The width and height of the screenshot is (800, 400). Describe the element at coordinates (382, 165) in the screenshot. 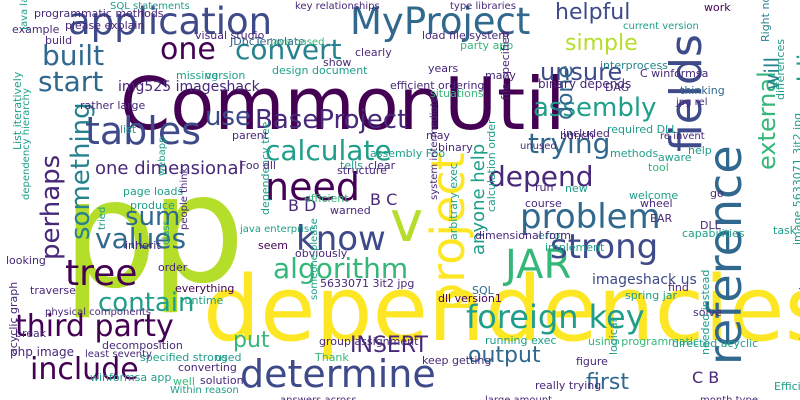

I see `cloud-word-clear: clear` at that location.